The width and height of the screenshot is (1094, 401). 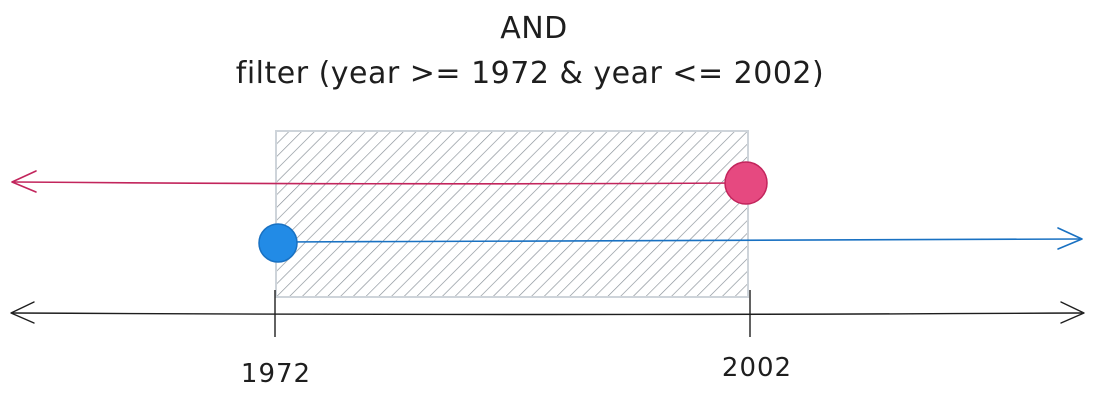 I want to click on title-expression: filter (year >= 1972 & year <= 2002), so click(x=530, y=73).